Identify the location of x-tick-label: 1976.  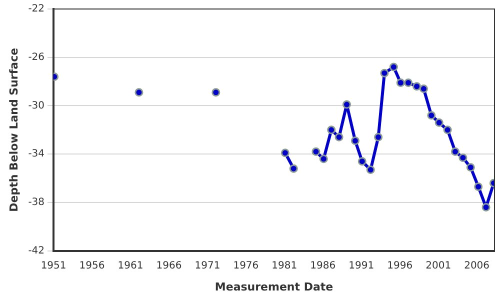
(246, 266).